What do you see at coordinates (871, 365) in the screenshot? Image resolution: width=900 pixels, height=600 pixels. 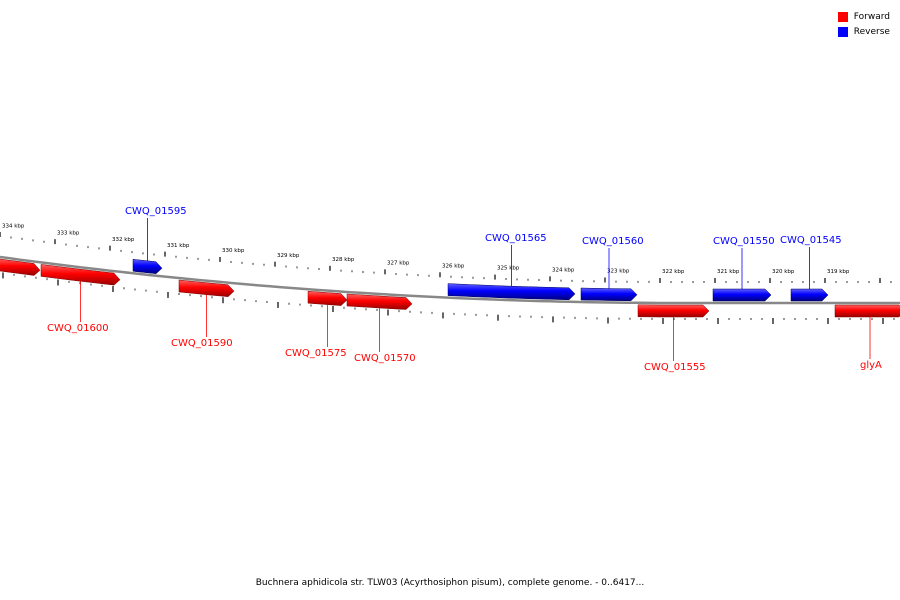 I see `gene-label: glyA` at bounding box center [871, 365].